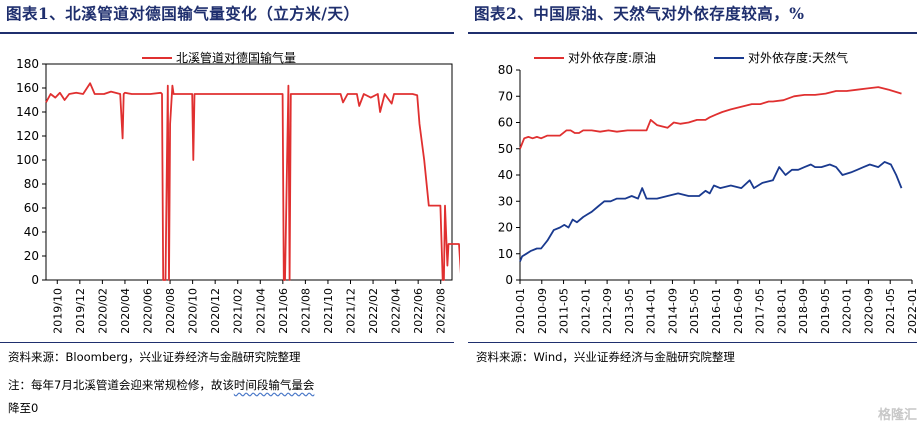 This screenshot has width=923, height=425. Describe the element at coordinates (564, 311) in the screenshot. I see `x-tick-label: 2011-05` at that location.